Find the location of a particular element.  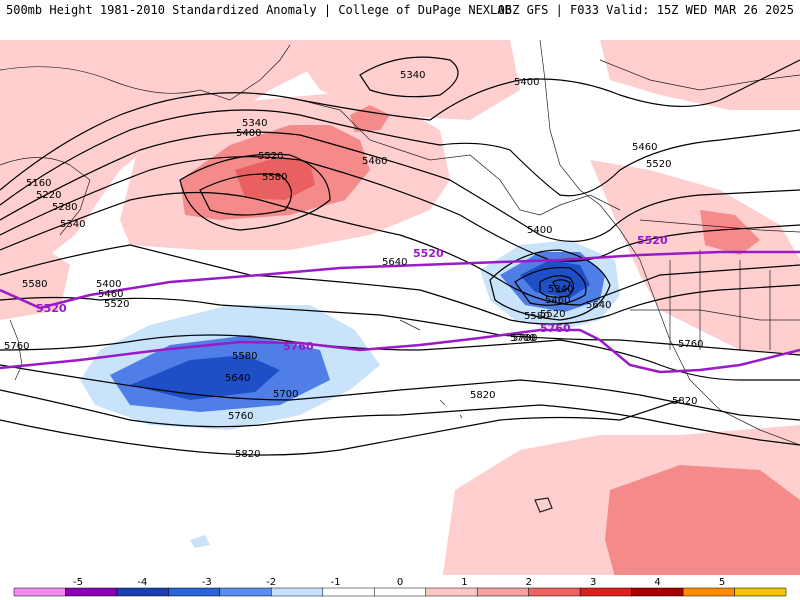

contour-label: 5280 is located at coordinates (64, 207).